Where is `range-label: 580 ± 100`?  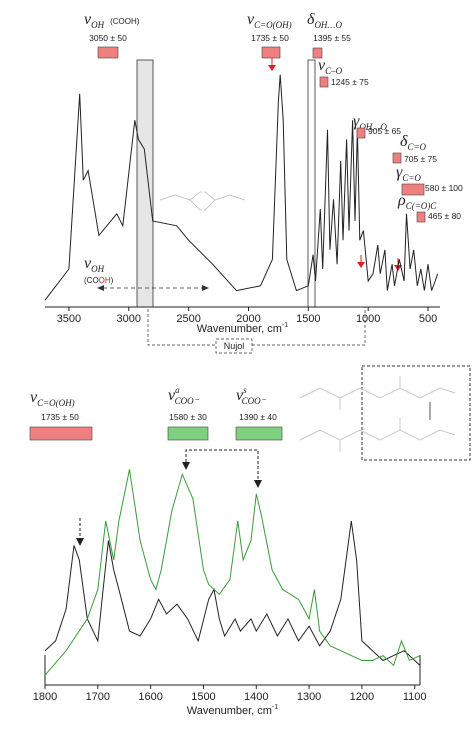 range-label: 580 ± 100 is located at coordinates (444, 188).